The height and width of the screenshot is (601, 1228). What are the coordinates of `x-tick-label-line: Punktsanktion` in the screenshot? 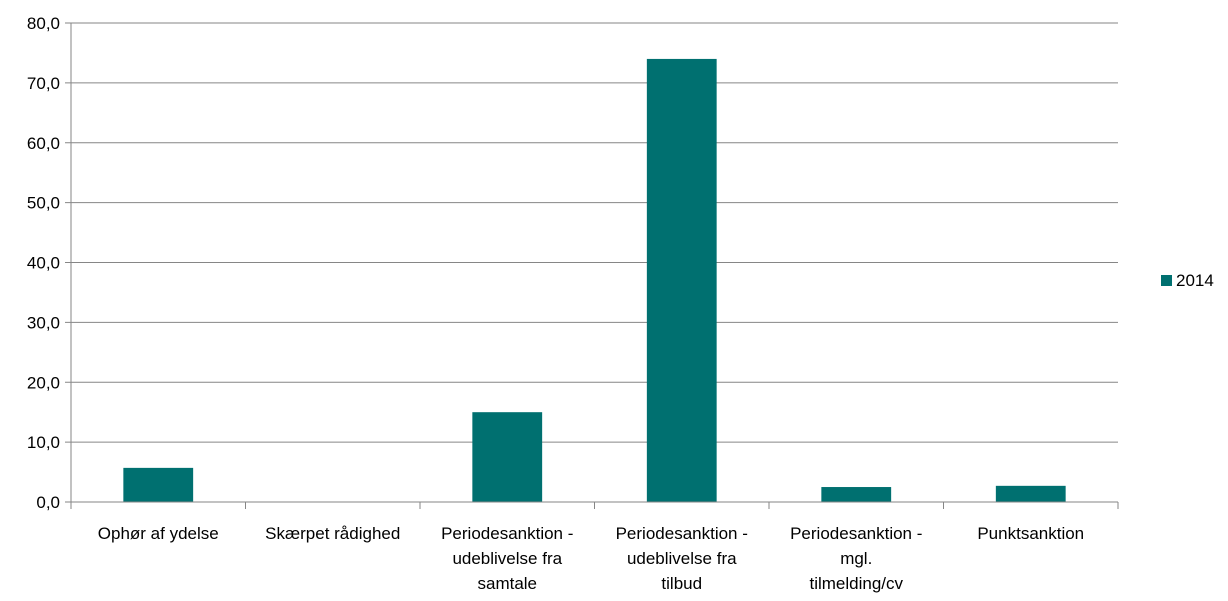 It's located at (1030, 533).